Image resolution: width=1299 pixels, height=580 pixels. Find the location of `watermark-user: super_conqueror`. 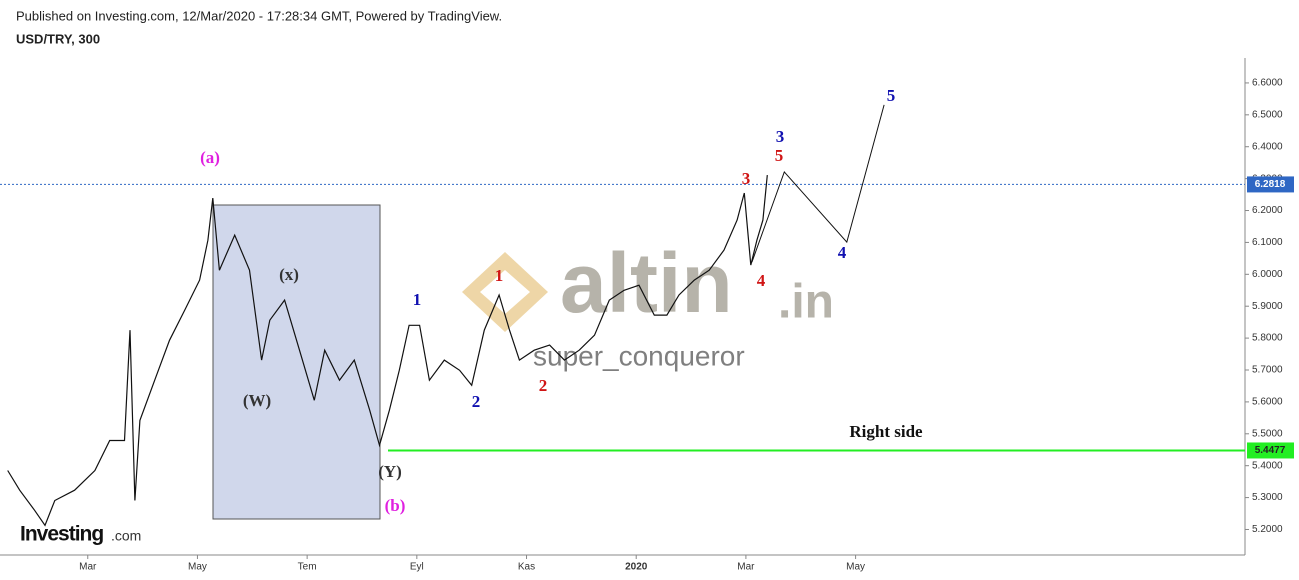

watermark-user: super_conqueror is located at coordinates (639, 355).